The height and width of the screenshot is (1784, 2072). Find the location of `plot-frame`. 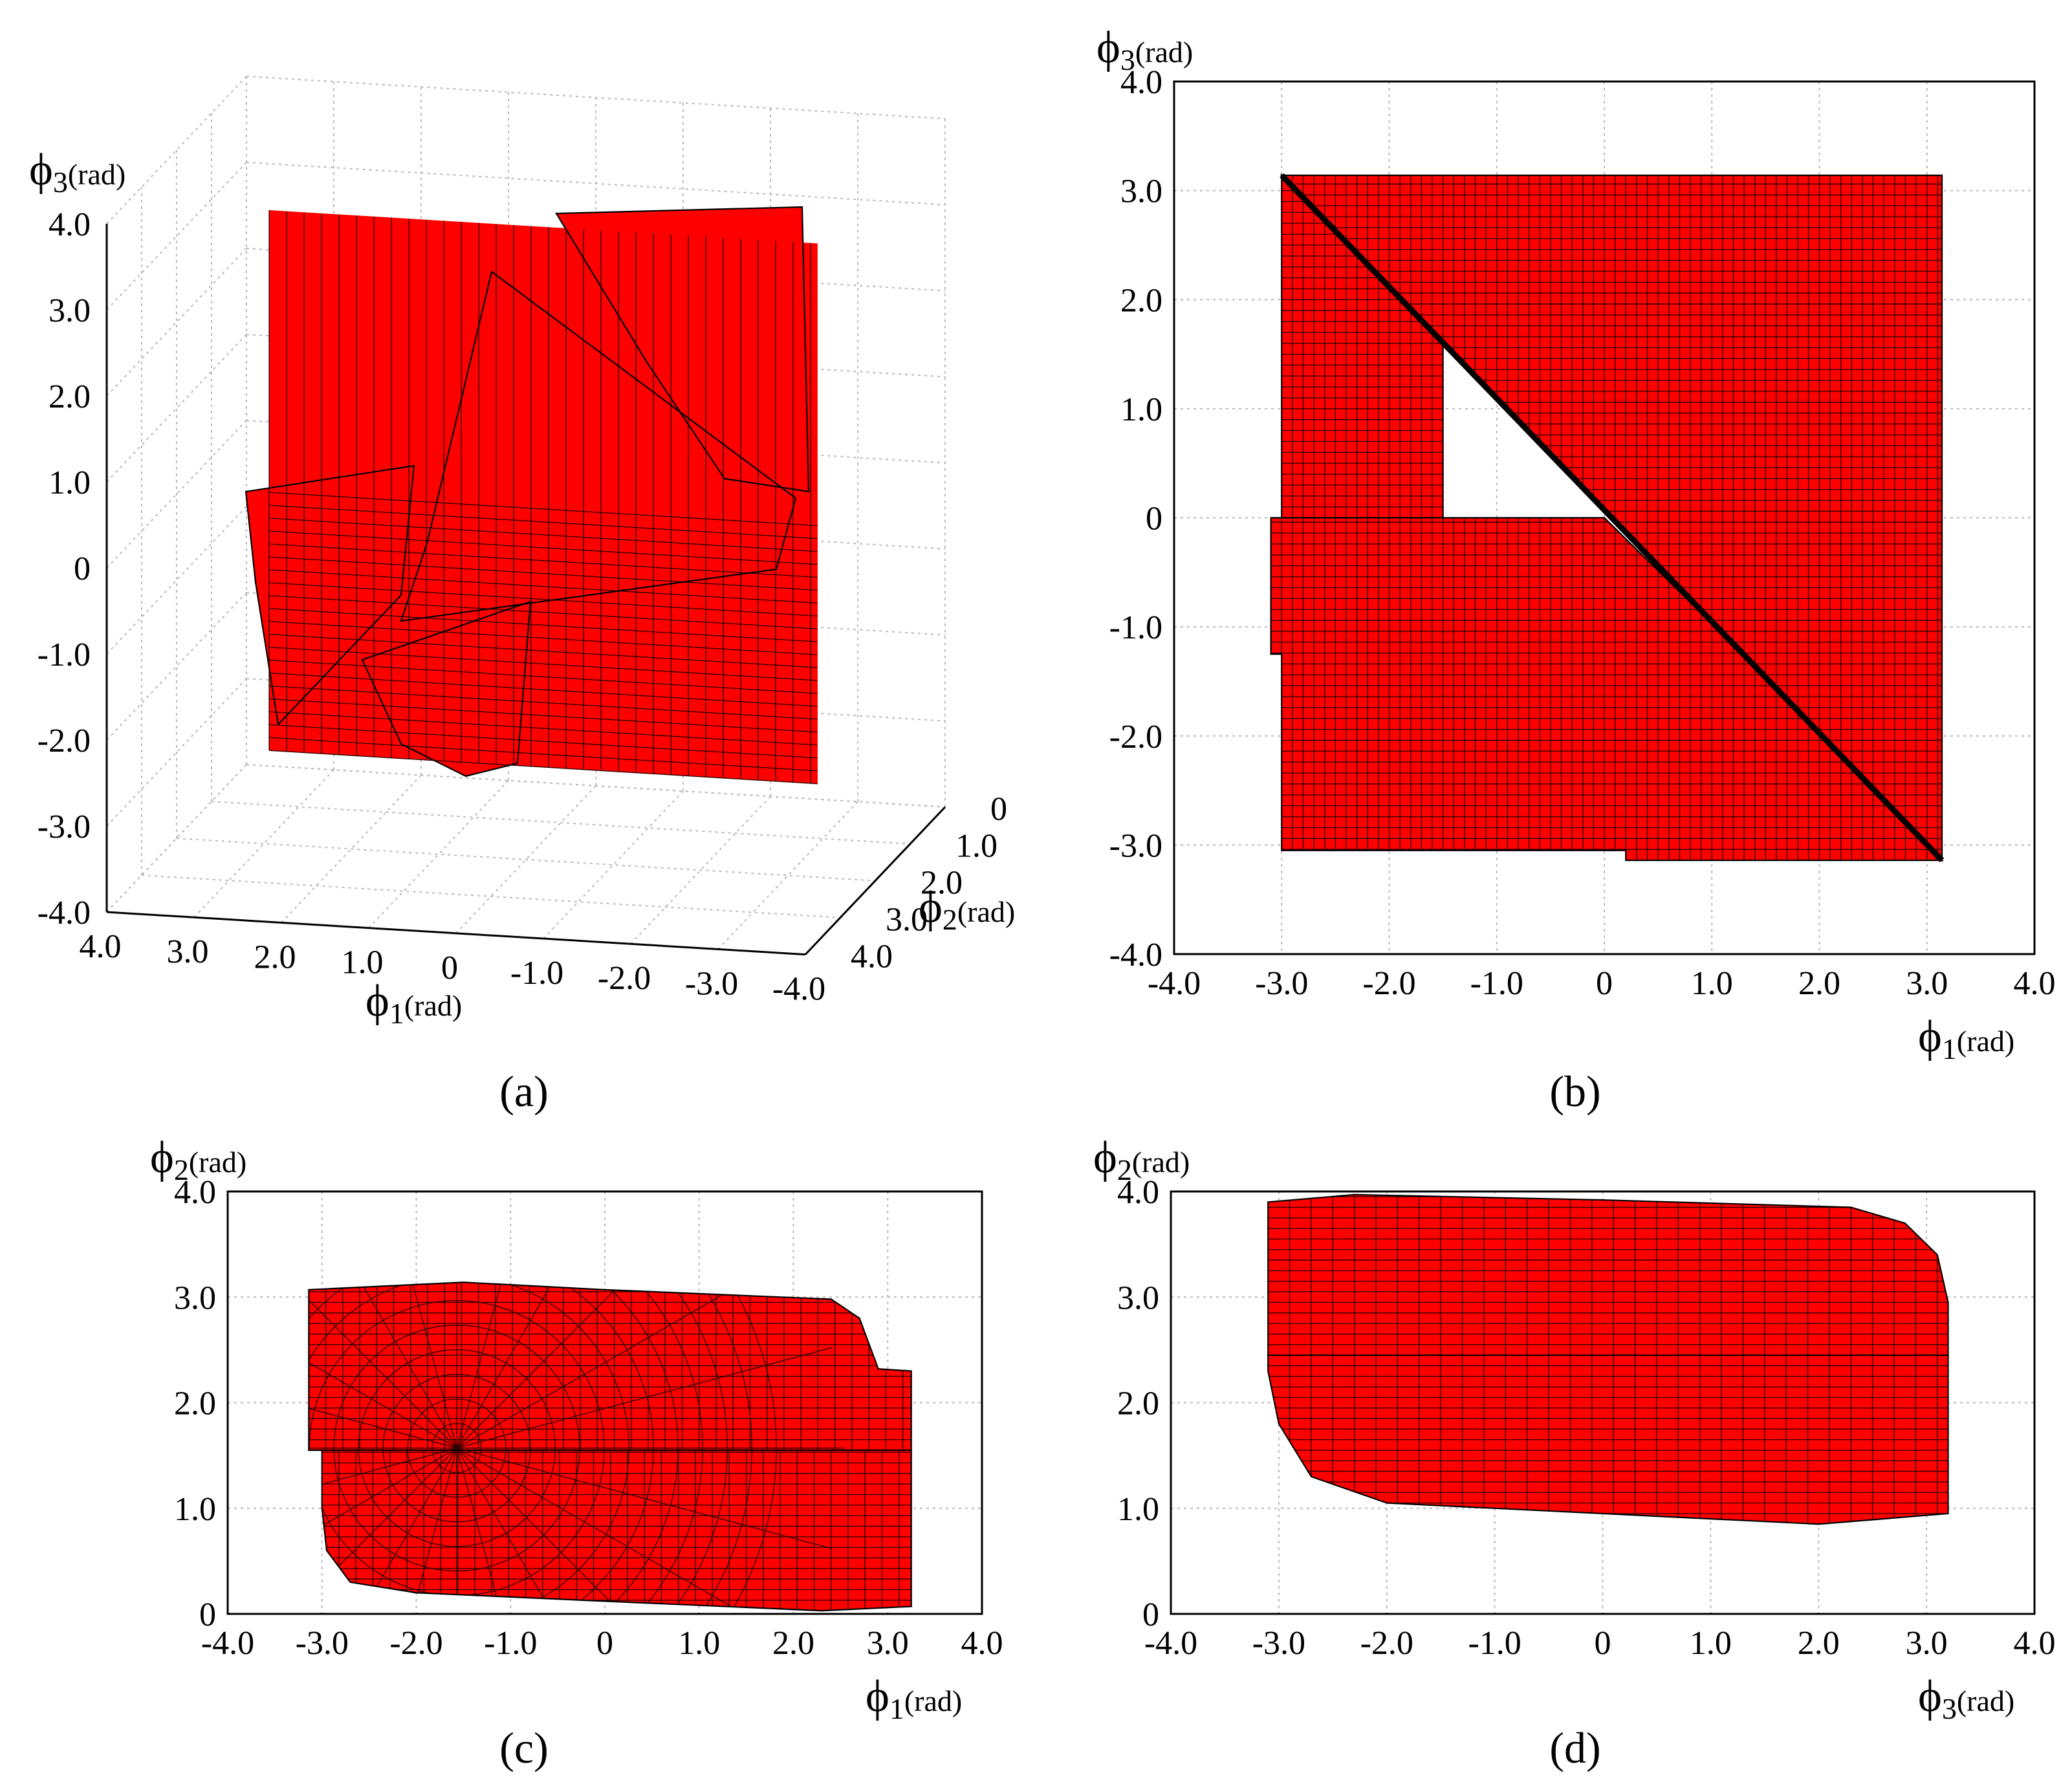

plot-frame is located at coordinates (1603, 1402).